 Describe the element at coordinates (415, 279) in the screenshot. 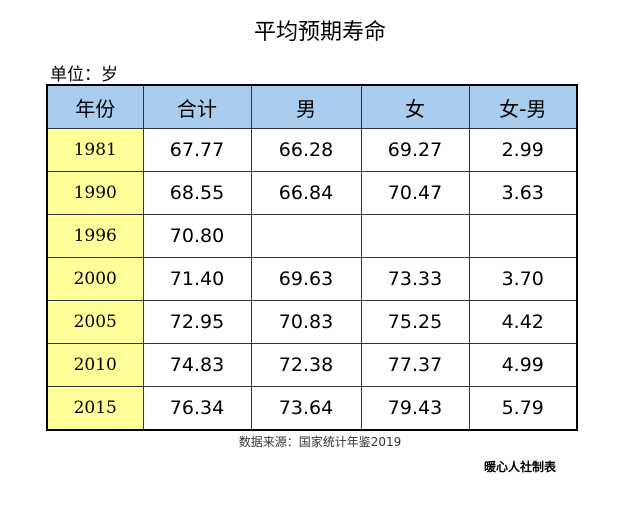

I see `value-cell: 73.33` at that location.